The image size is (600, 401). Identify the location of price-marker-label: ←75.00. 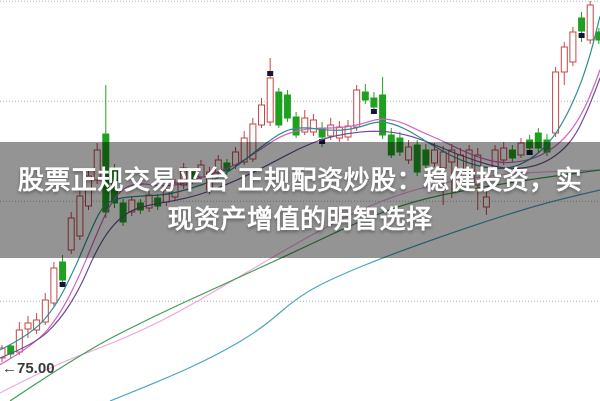
(28, 368).